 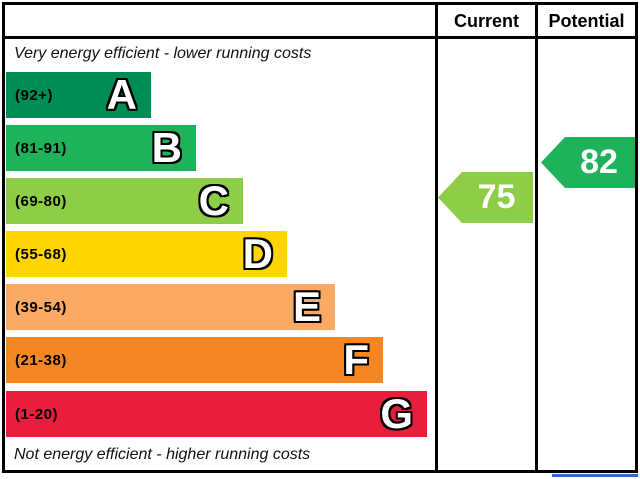 I want to click on potential-rating-arrow: 82, so click(x=588, y=162).